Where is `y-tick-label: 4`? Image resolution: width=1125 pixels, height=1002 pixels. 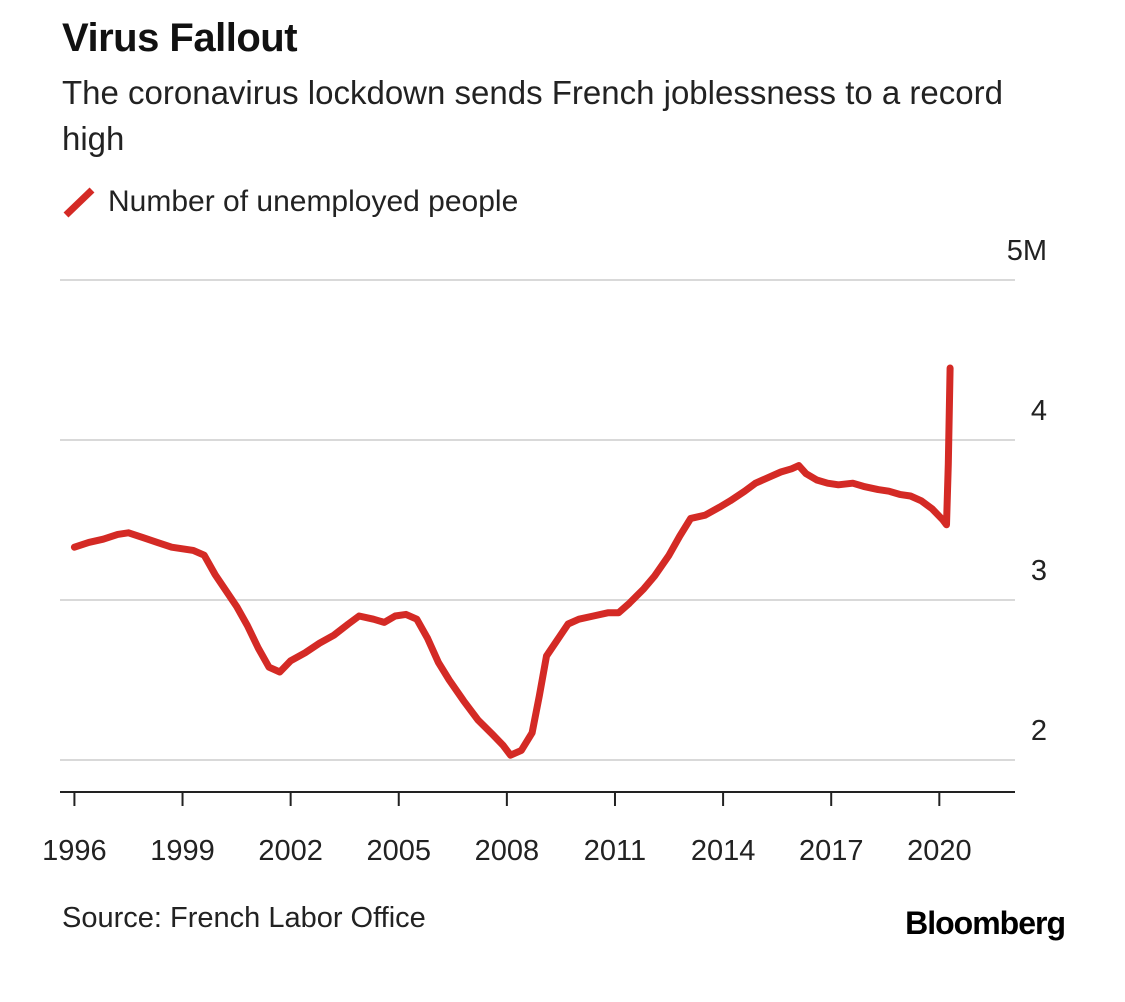 y-tick-label: 4 is located at coordinates (1039, 411).